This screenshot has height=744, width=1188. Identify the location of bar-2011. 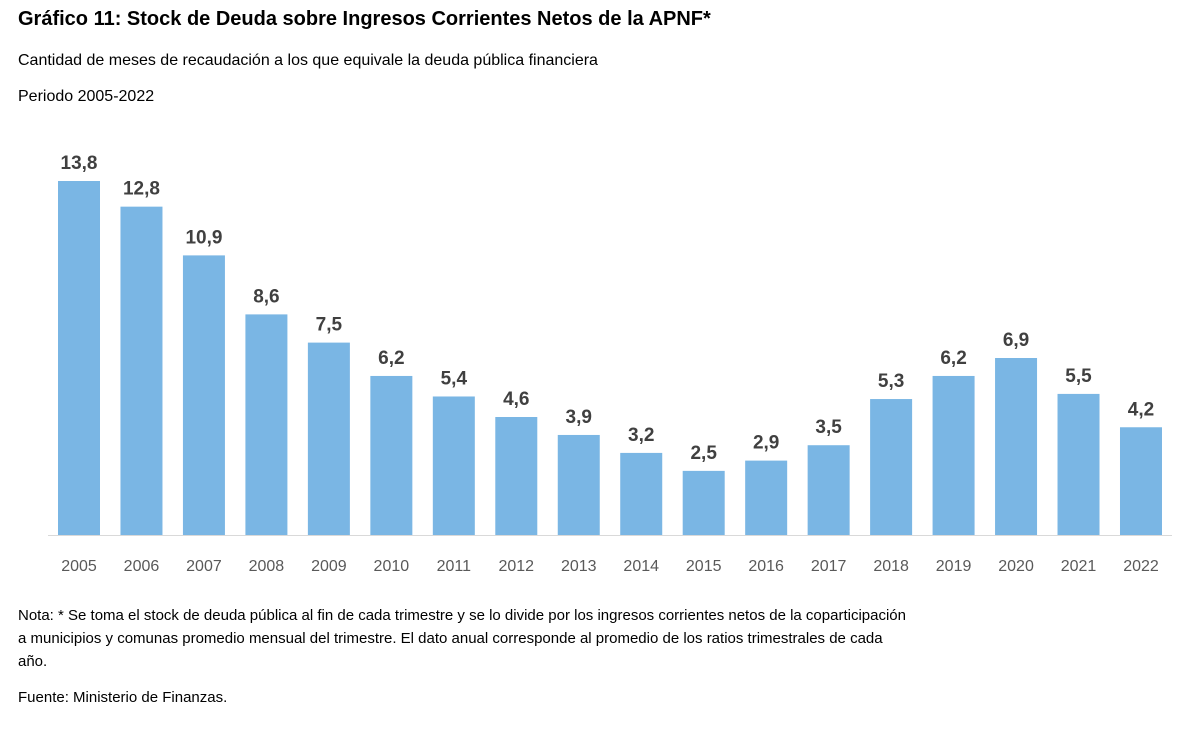
(453, 465).